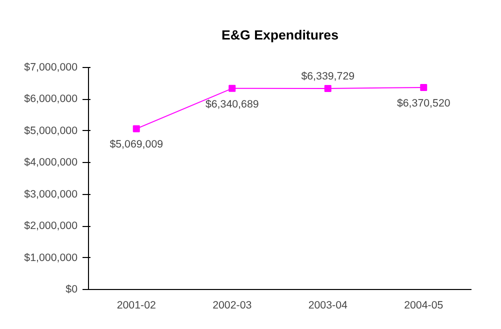 This screenshot has height=329, width=501. What do you see at coordinates (328, 76) in the screenshot?
I see `data-label: $6,339,729` at bounding box center [328, 76].